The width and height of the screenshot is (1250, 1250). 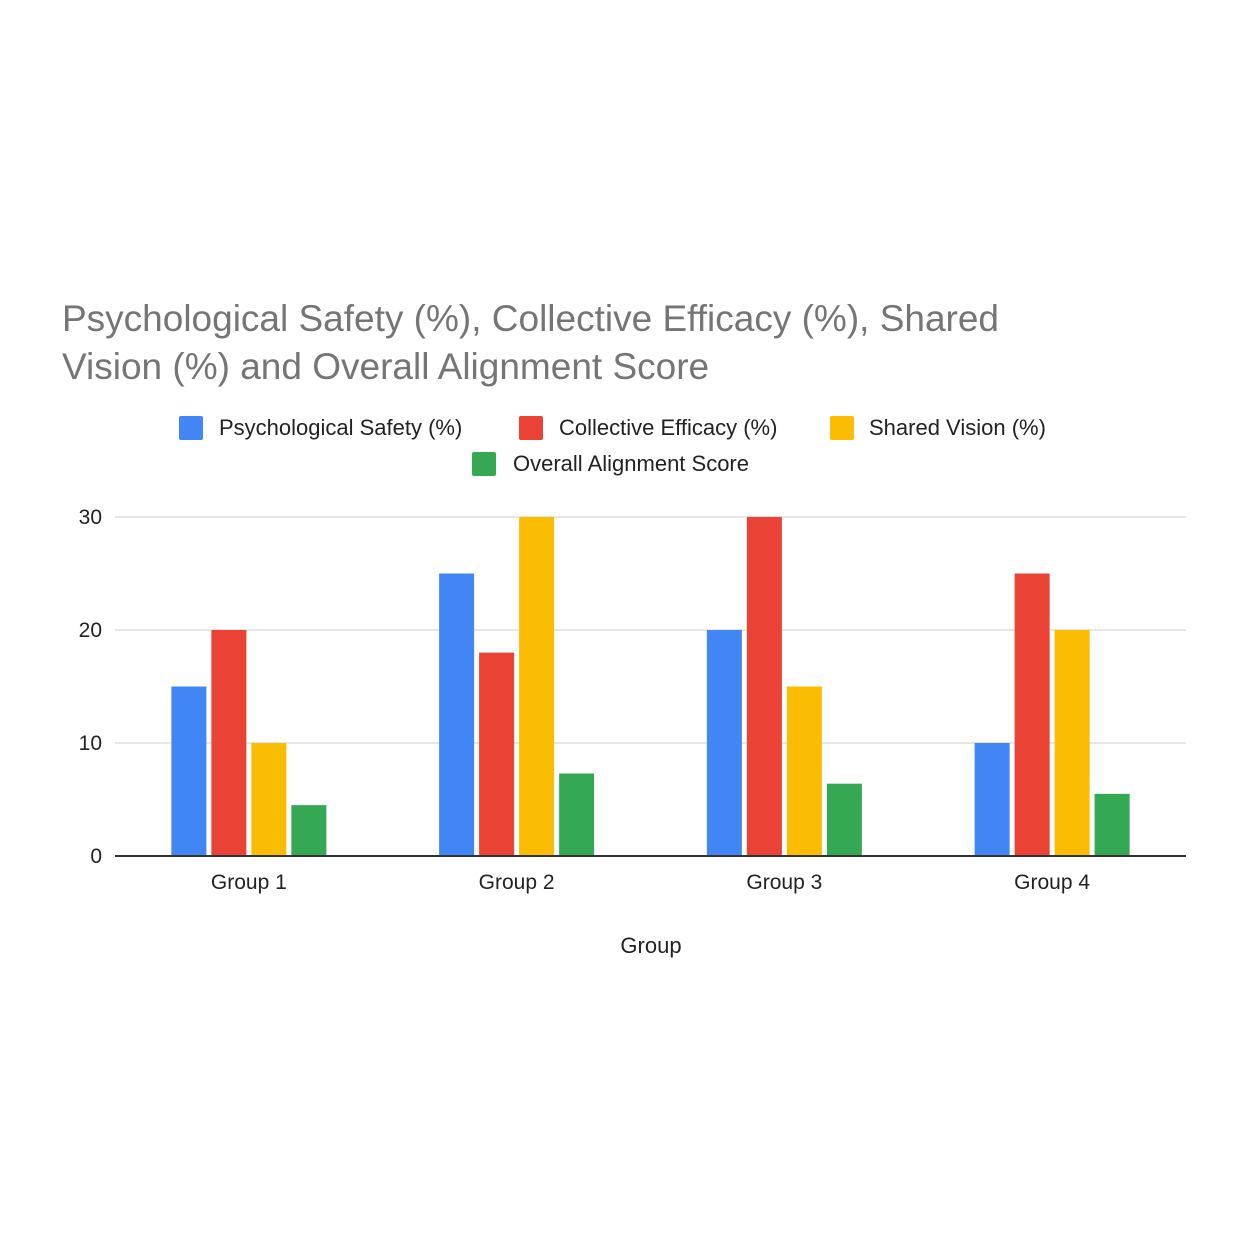 I want to click on legend-label-psychological-safety: Psychological Safety (%), so click(x=340, y=427).